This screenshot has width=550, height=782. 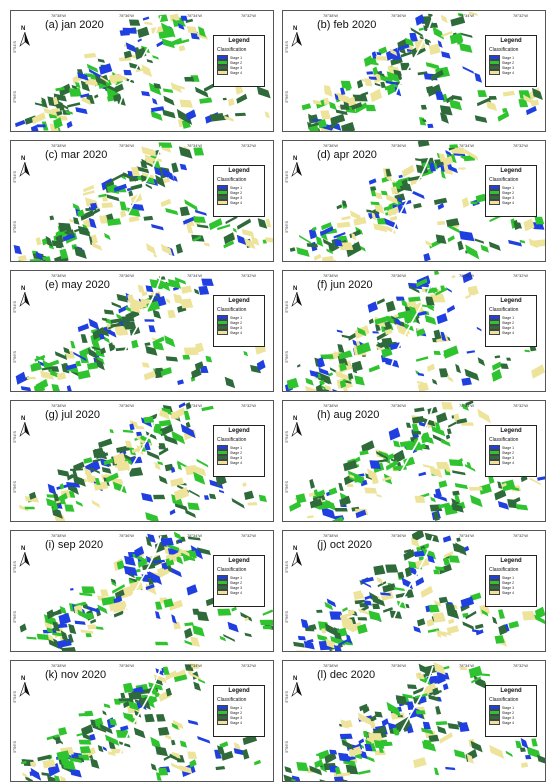 What do you see at coordinates (504, 570) in the screenshot?
I see `legend-subtitle: Classification` at bounding box center [504, 570].